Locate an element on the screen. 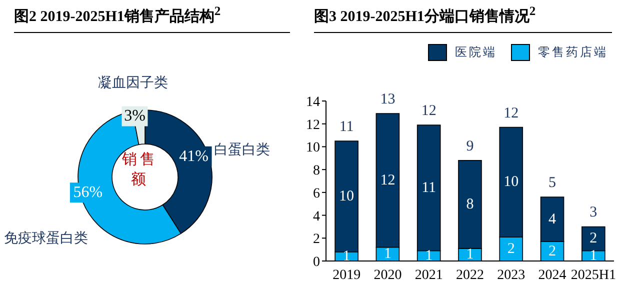 The image size is (622, 285). data-label: 4 is located at coordinates (552, 219).